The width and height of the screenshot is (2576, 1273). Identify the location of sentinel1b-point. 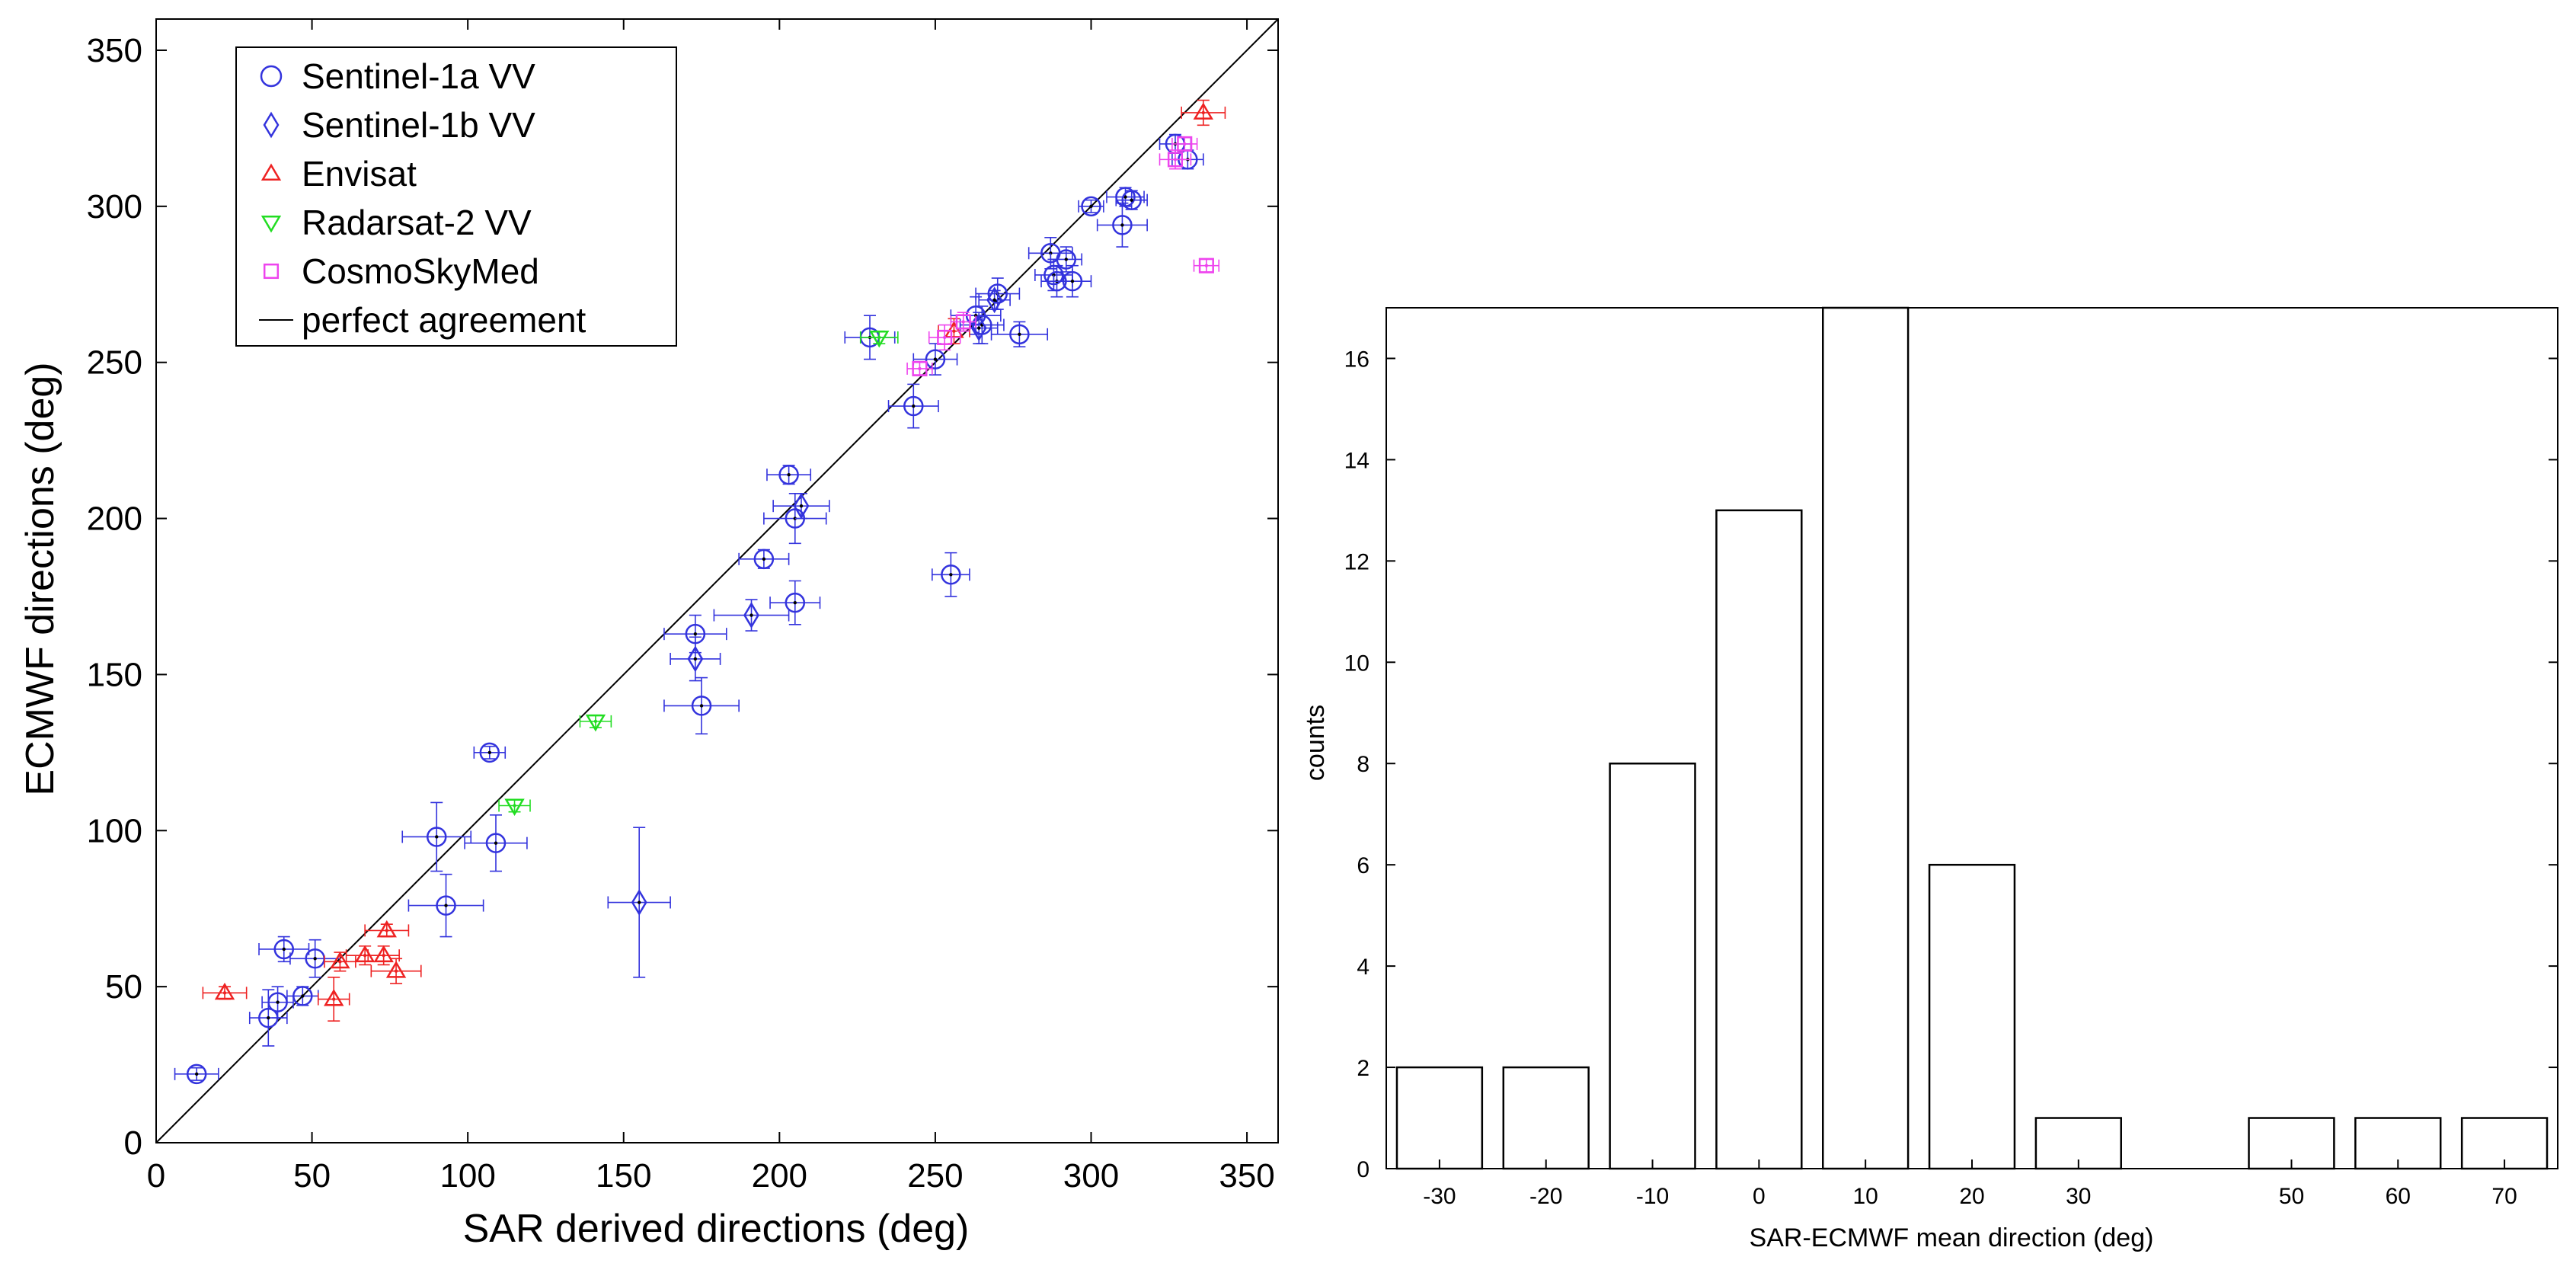
(695, 659).